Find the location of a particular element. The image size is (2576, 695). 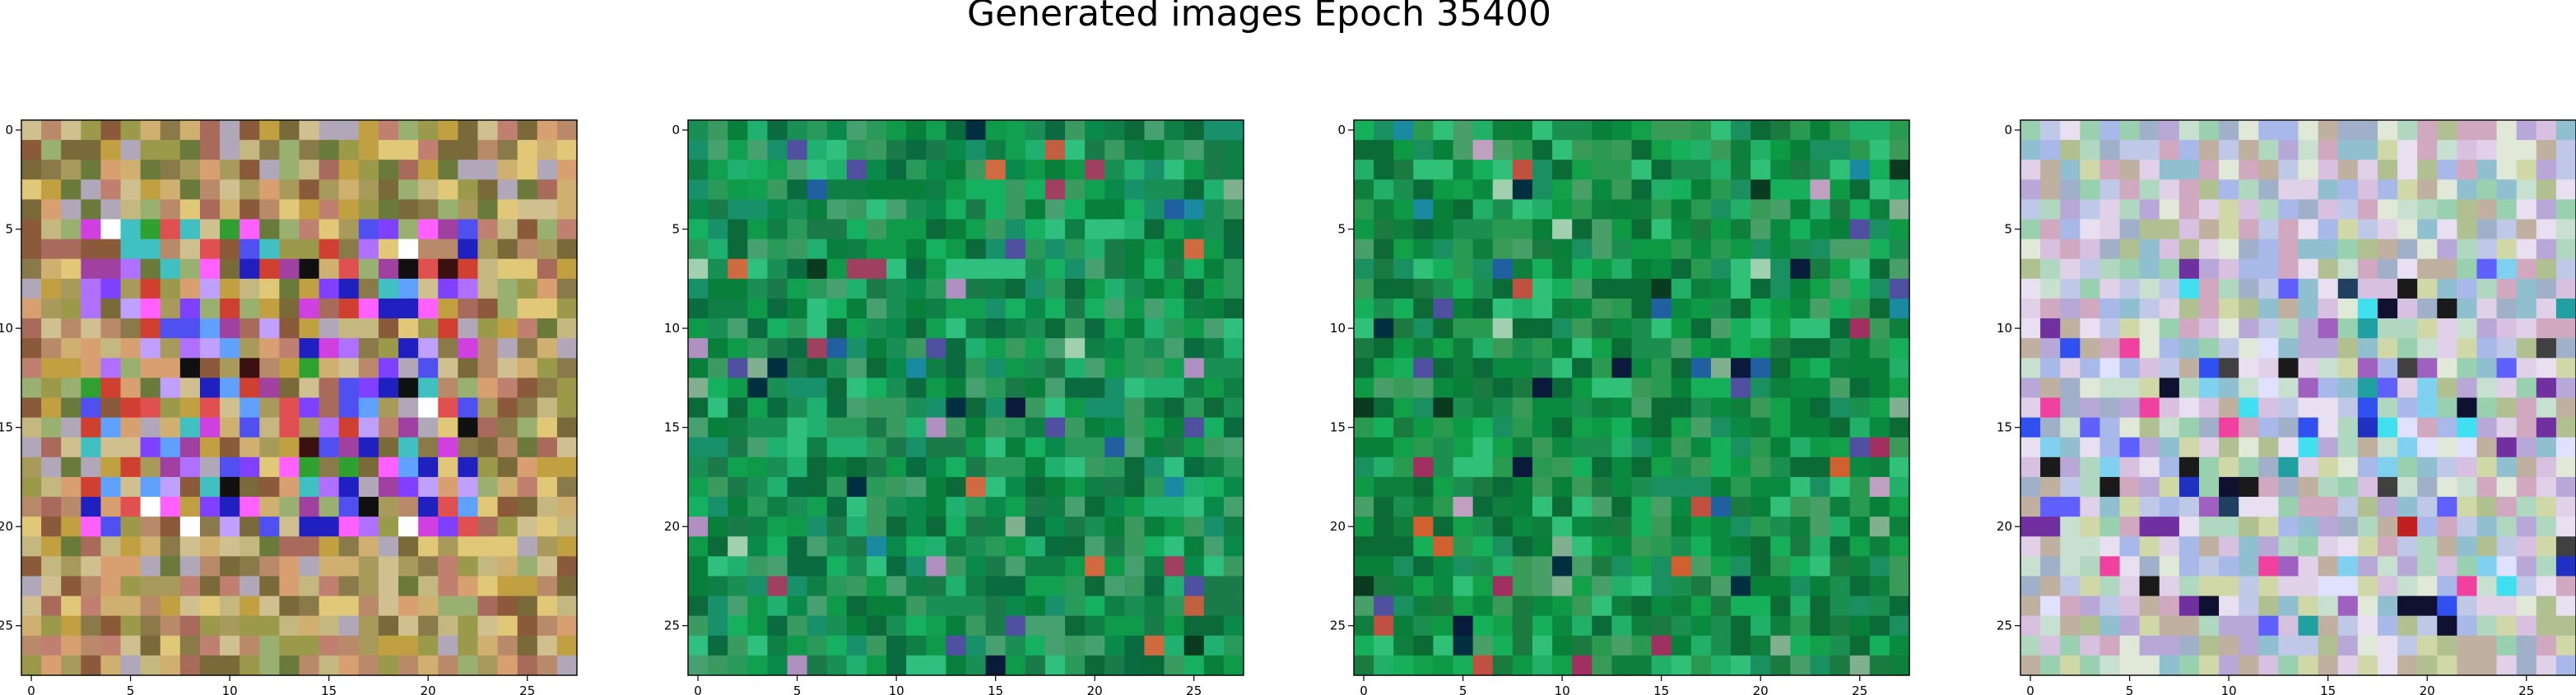

y-tick-label: 5 is located at coordinates (1341, 229).